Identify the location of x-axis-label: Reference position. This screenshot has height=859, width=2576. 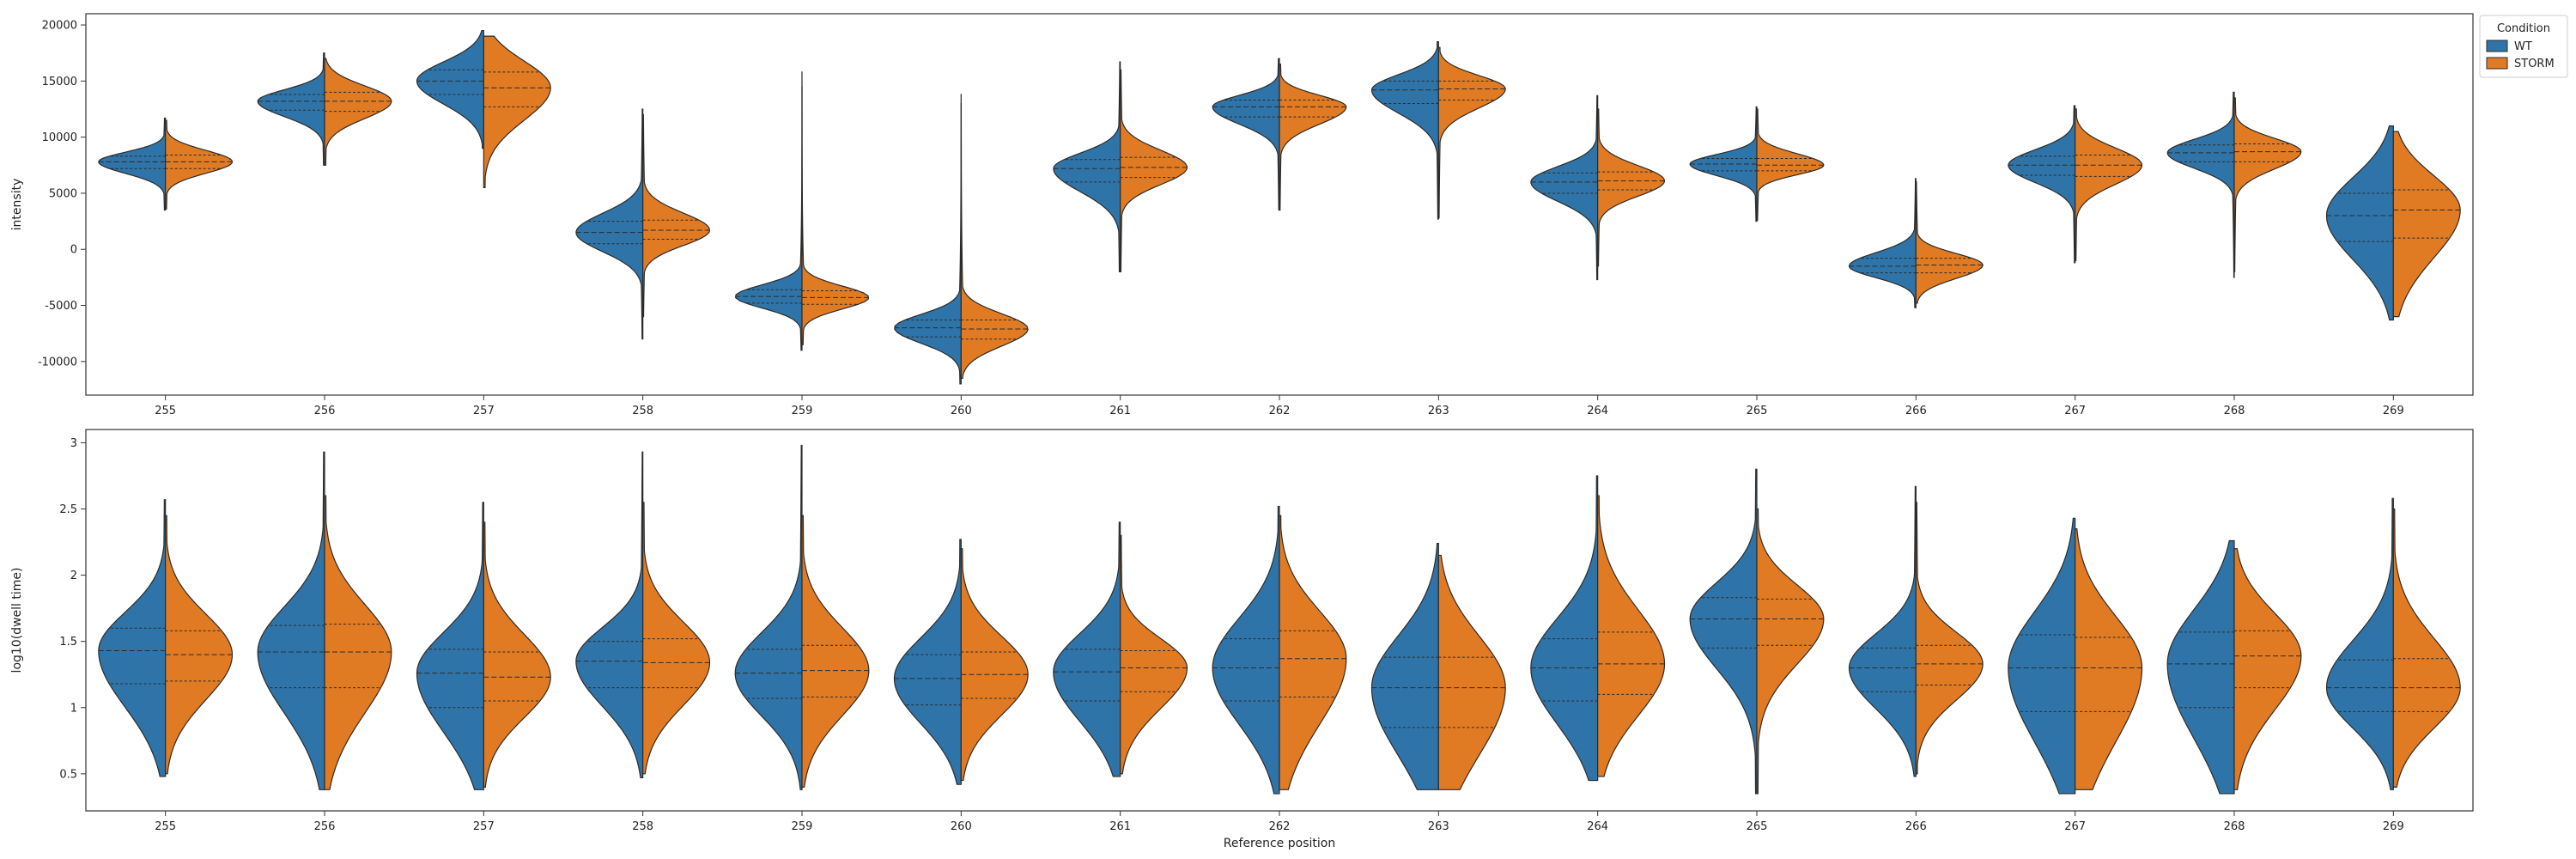
(1279, 844).